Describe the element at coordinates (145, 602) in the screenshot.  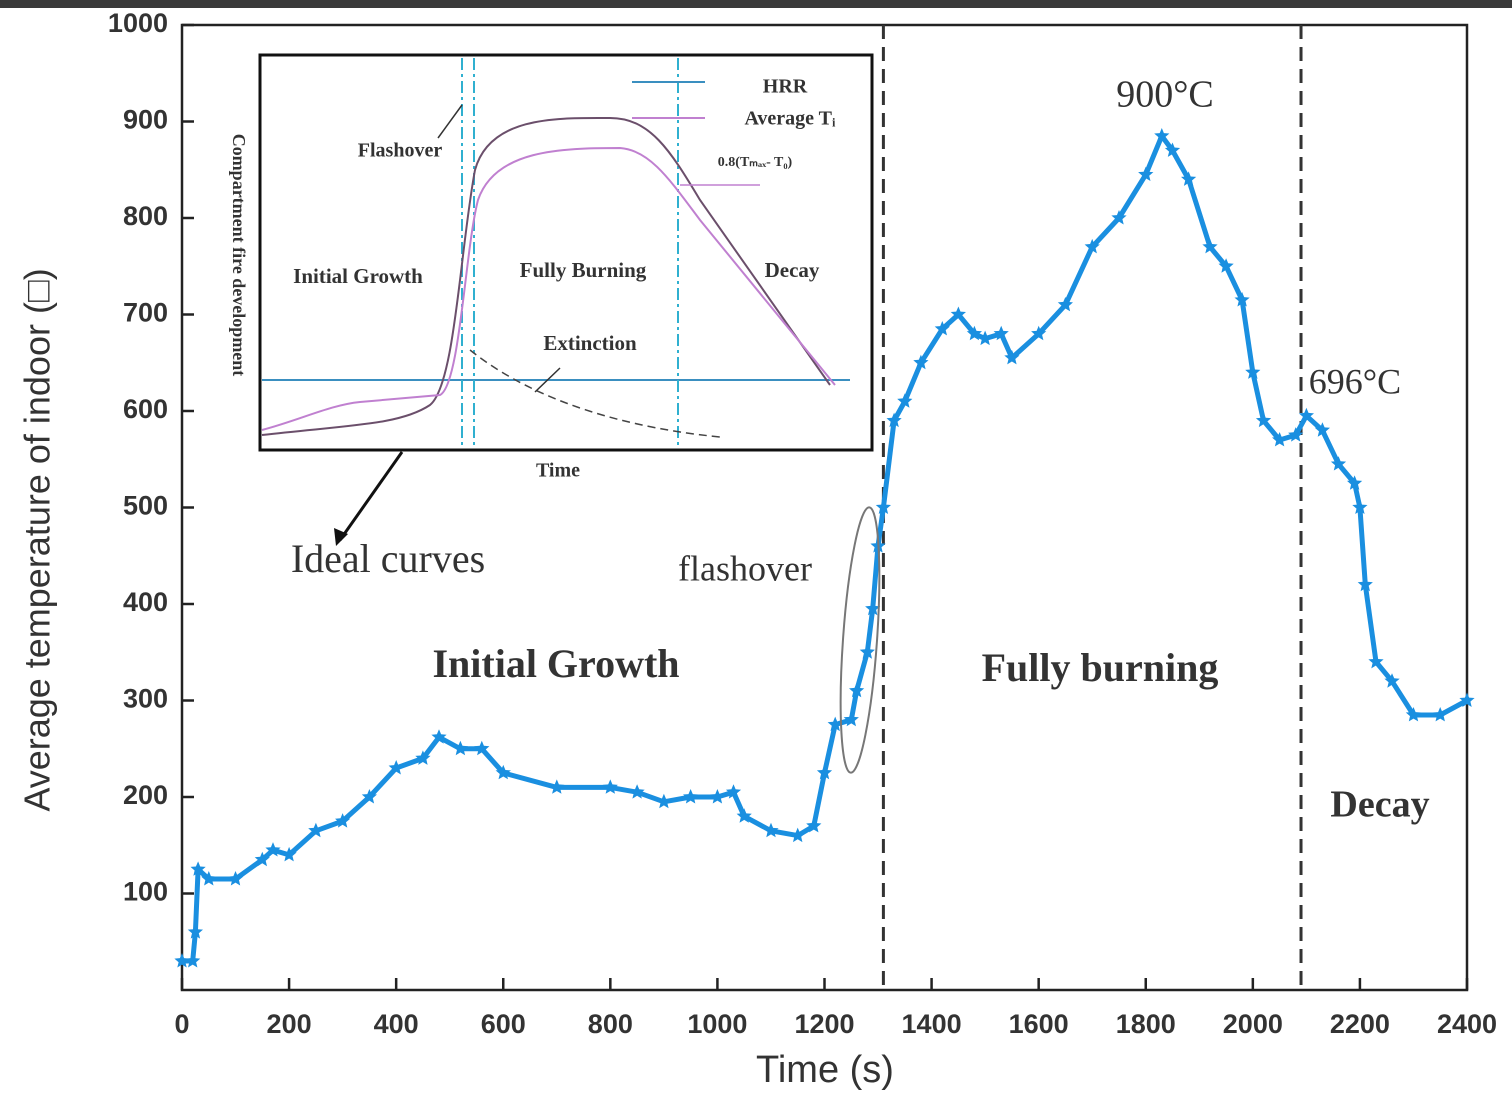
I see `y-tick-label: 400` at that location.